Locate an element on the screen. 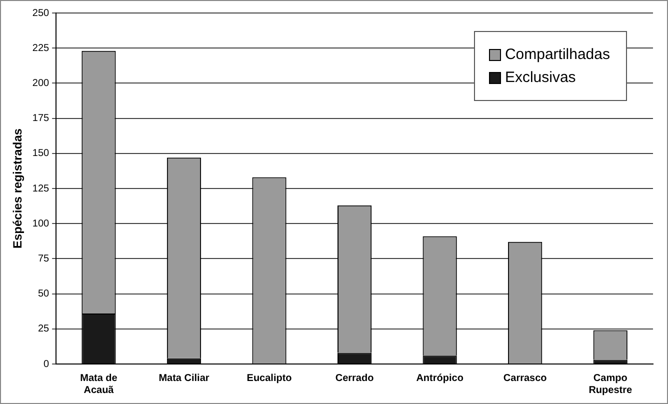  y-tick-label: 200 is located at coordinates (41, 83).